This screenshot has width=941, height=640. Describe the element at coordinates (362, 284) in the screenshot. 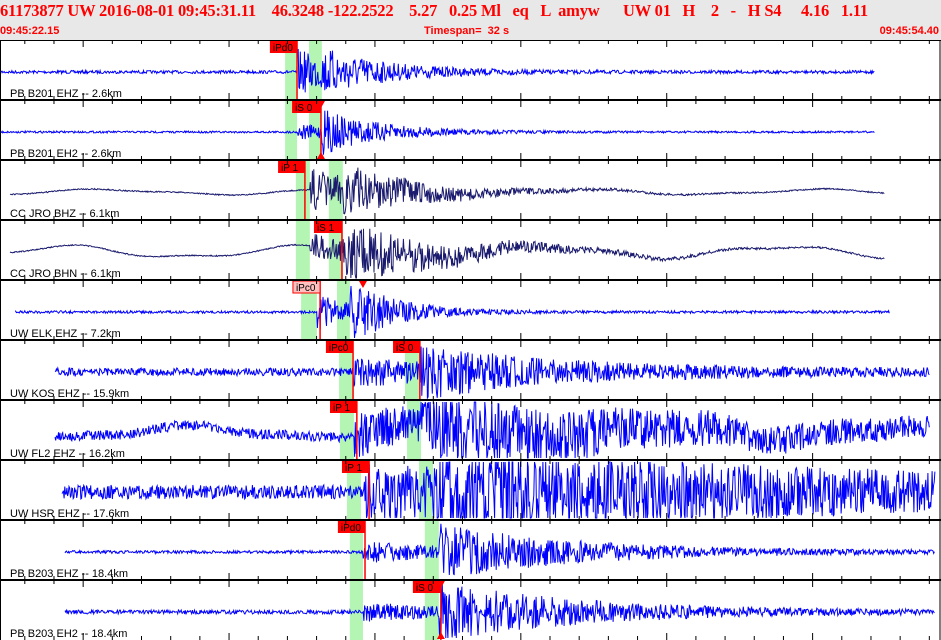

I see `predicted-s-marker-icon` at that location.